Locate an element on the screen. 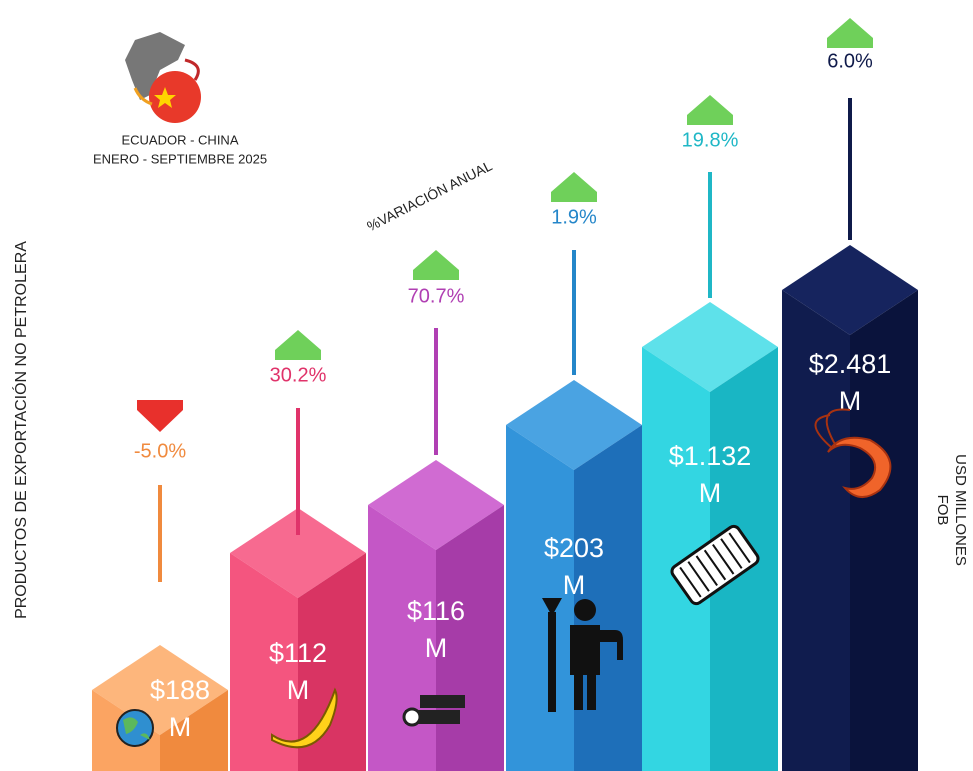 This screenshot has width=973, height=771. icon-spool-thread is located at coordinates (715, 565).